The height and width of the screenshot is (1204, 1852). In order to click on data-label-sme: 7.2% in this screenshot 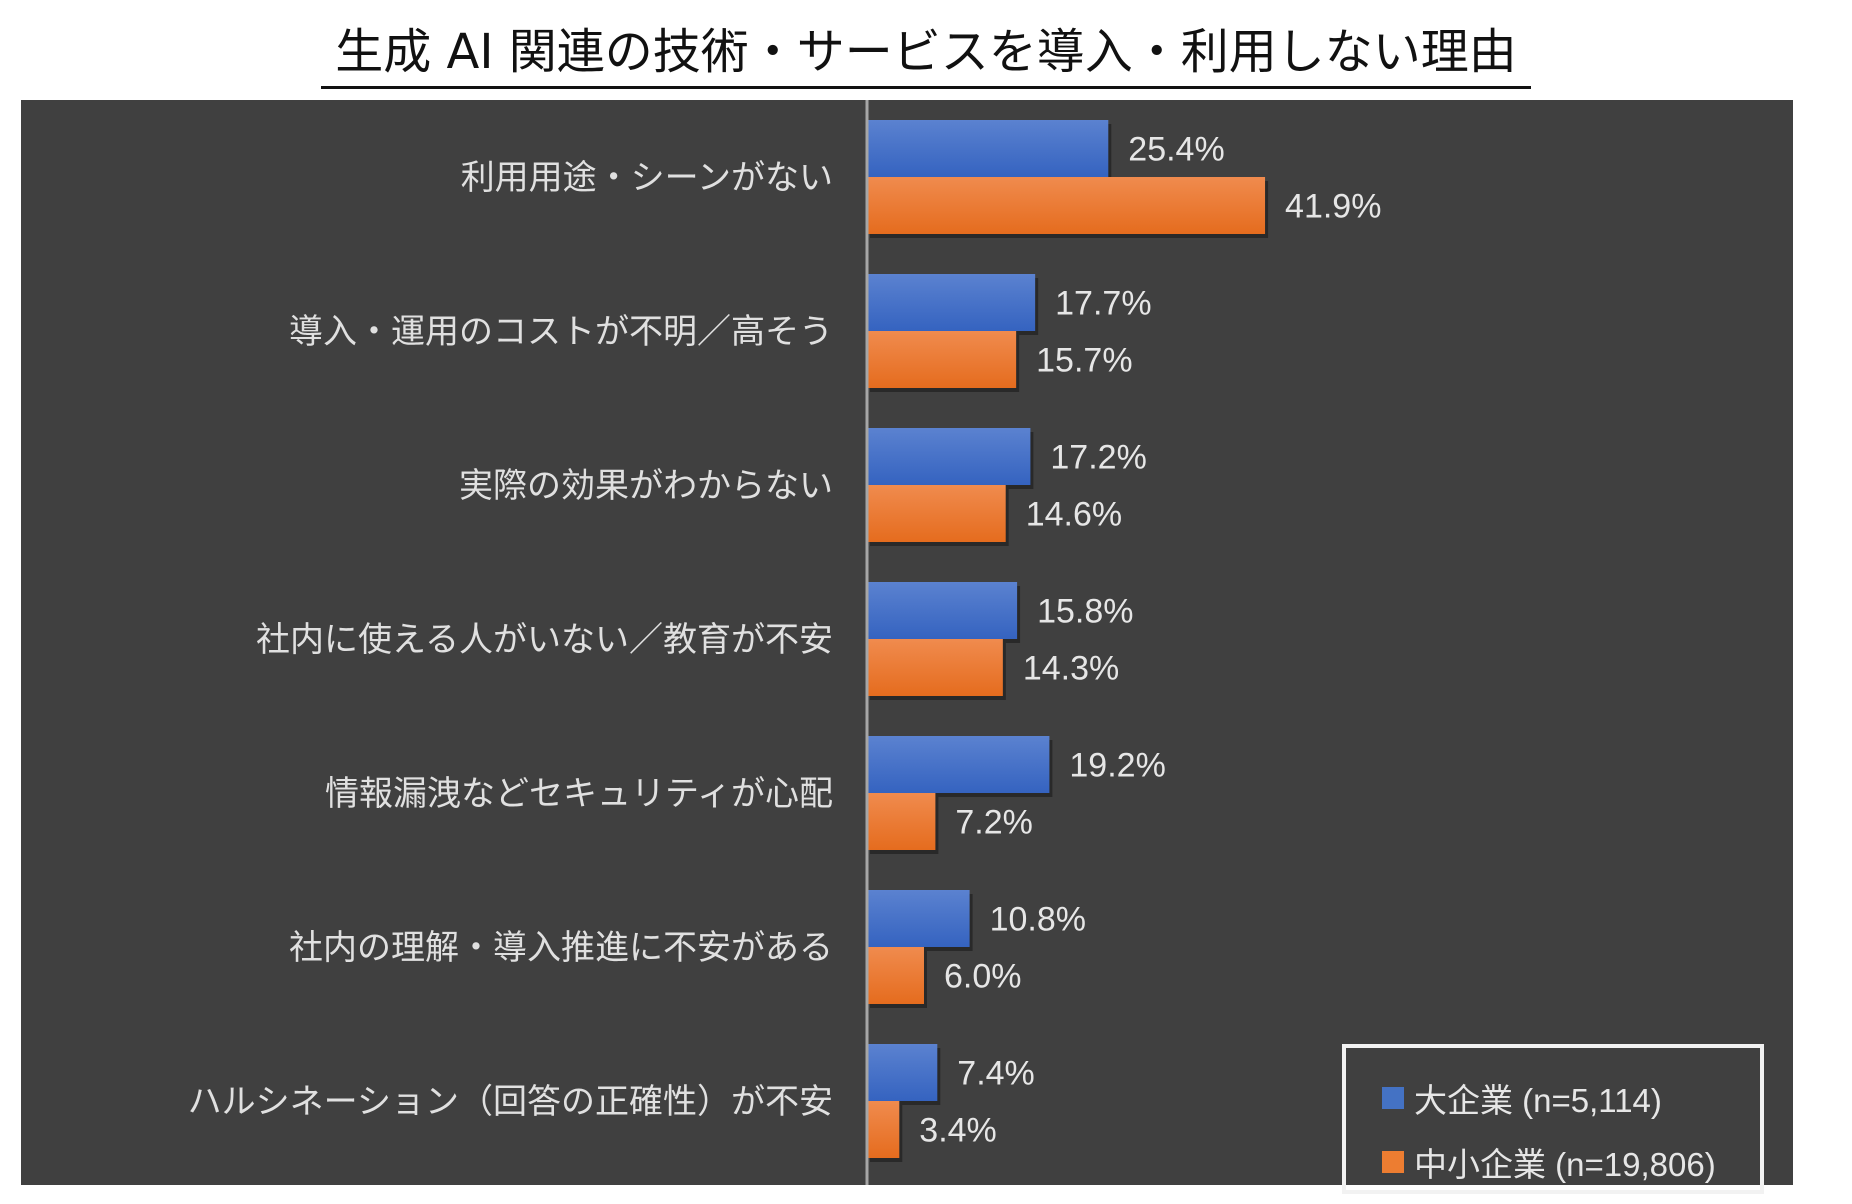, I will do `click(994, 823)`.